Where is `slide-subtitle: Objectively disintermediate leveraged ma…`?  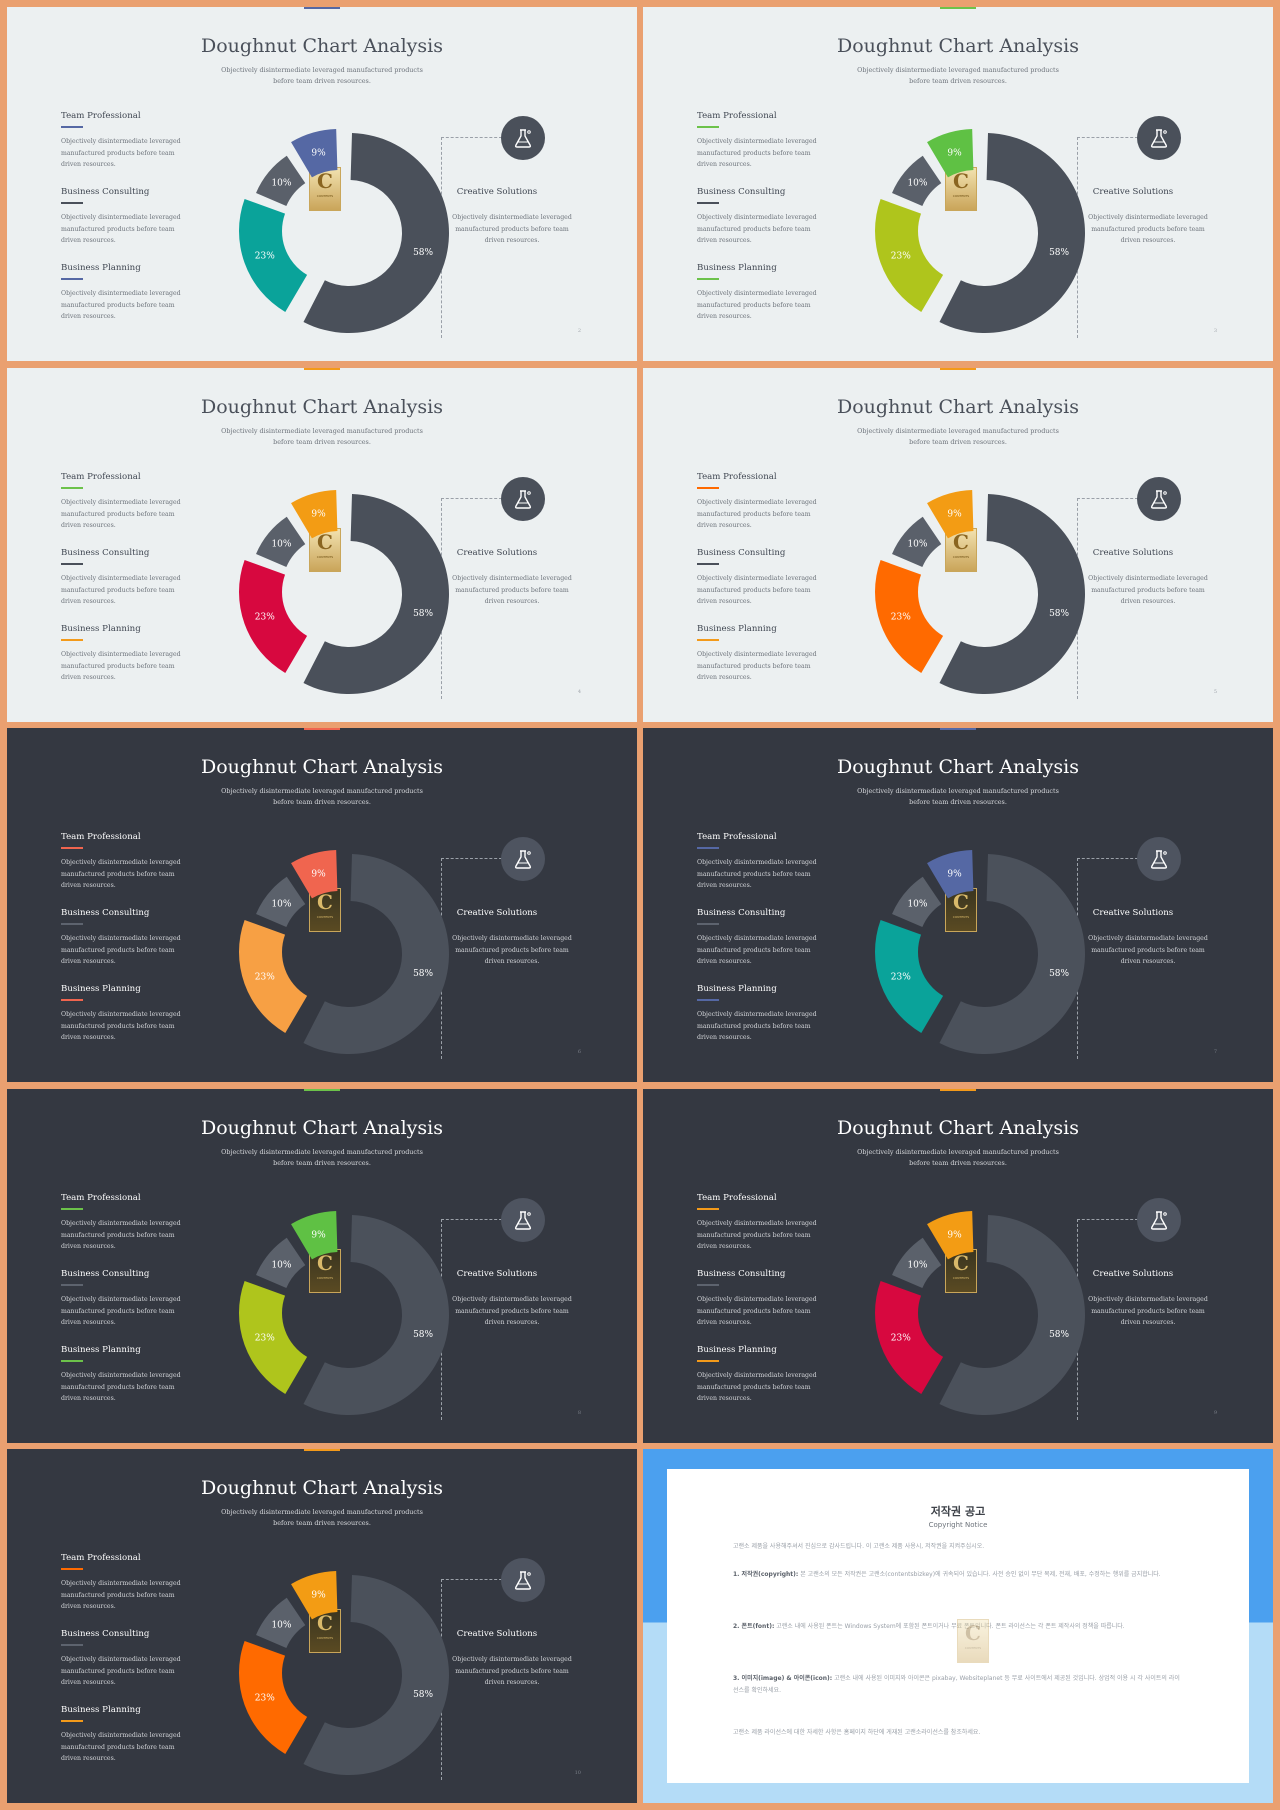
slide-subtitle: Objectively disintermediate leveraged ma… is located at coordinates (958, 1157).